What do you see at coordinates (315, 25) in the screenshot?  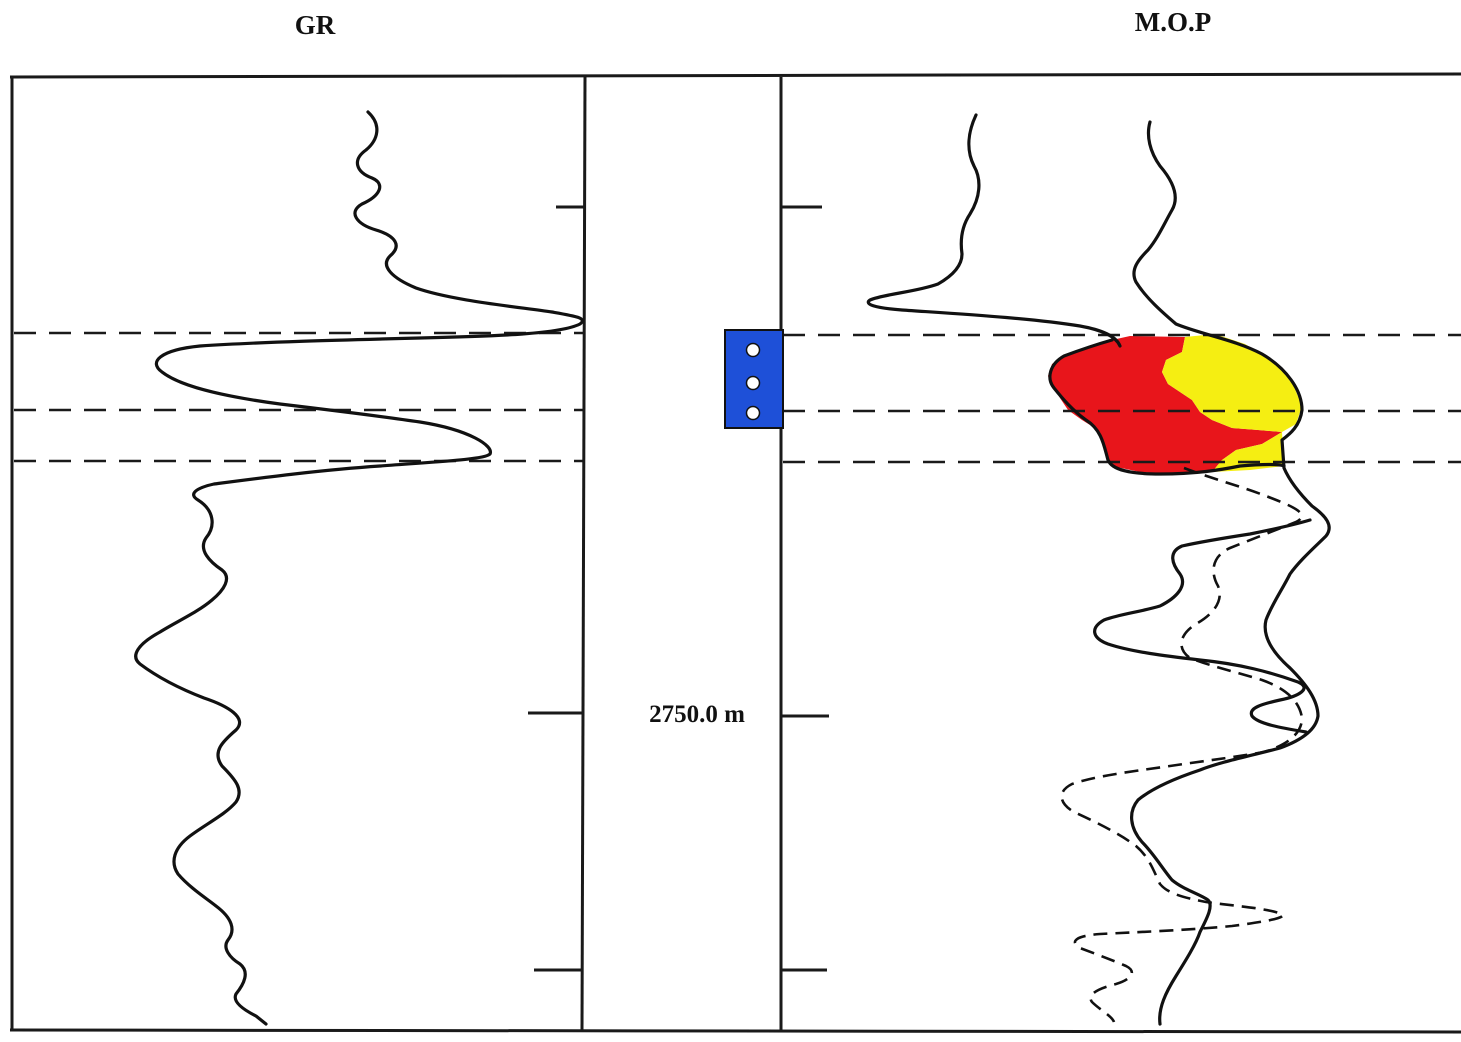 I see `gr-track-title: GR` at bounding box center [315, 25].